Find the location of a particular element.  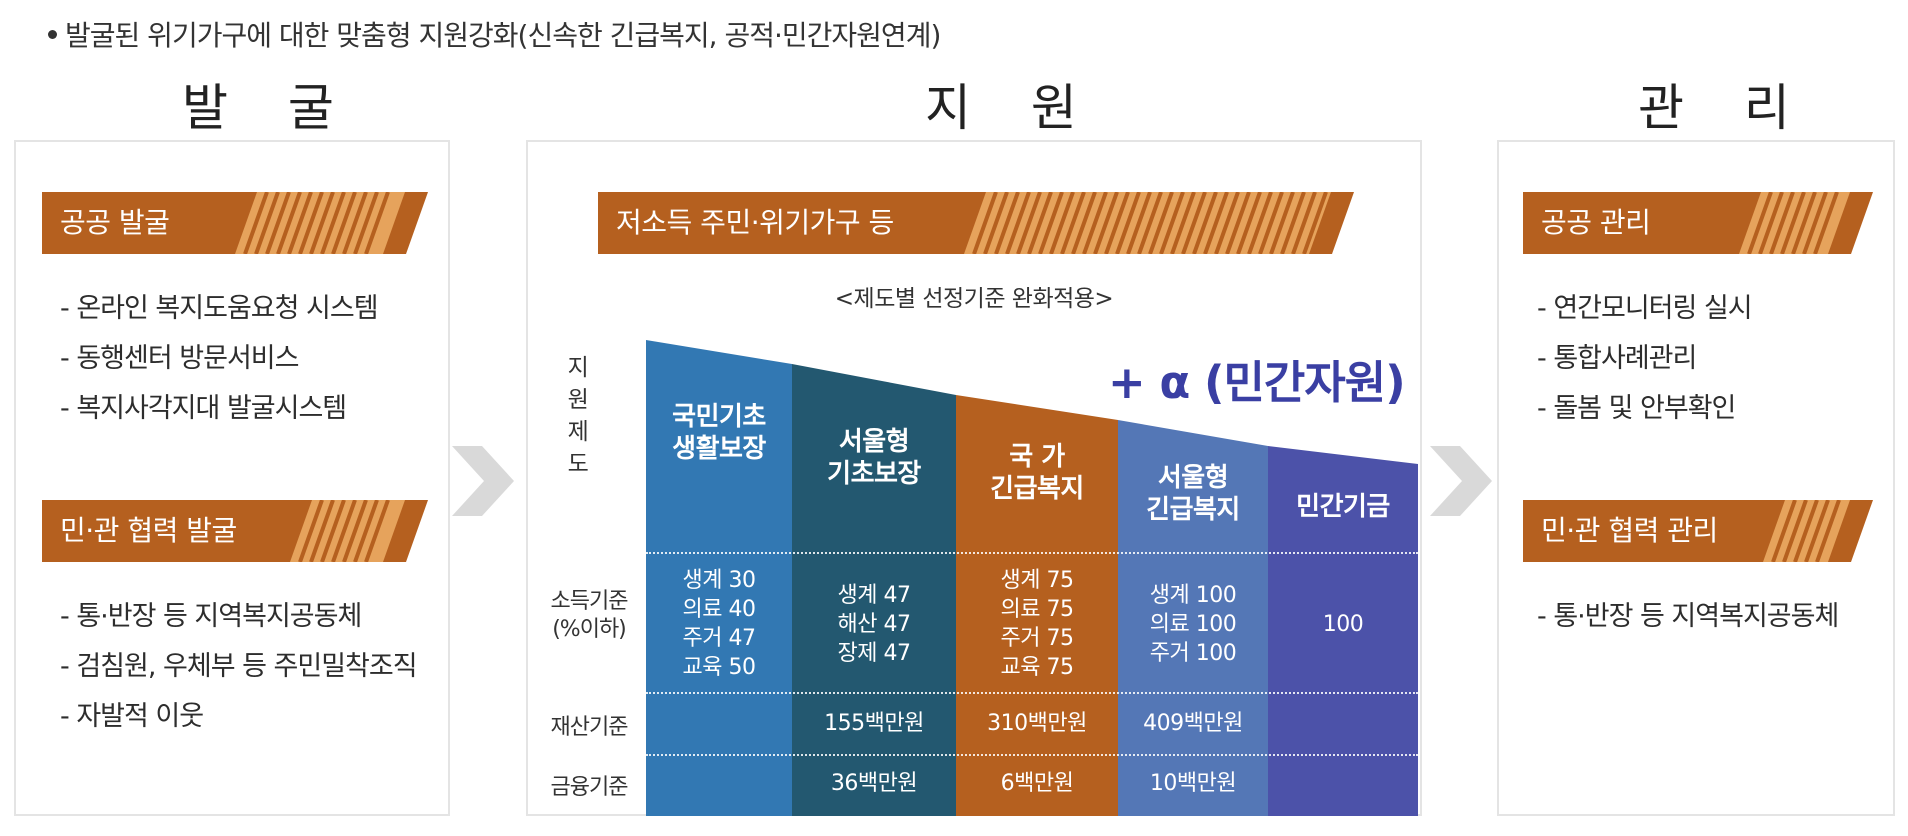

list-item: - 온라인 복지도움요청 시스템 is located at coordinates (219, 308).